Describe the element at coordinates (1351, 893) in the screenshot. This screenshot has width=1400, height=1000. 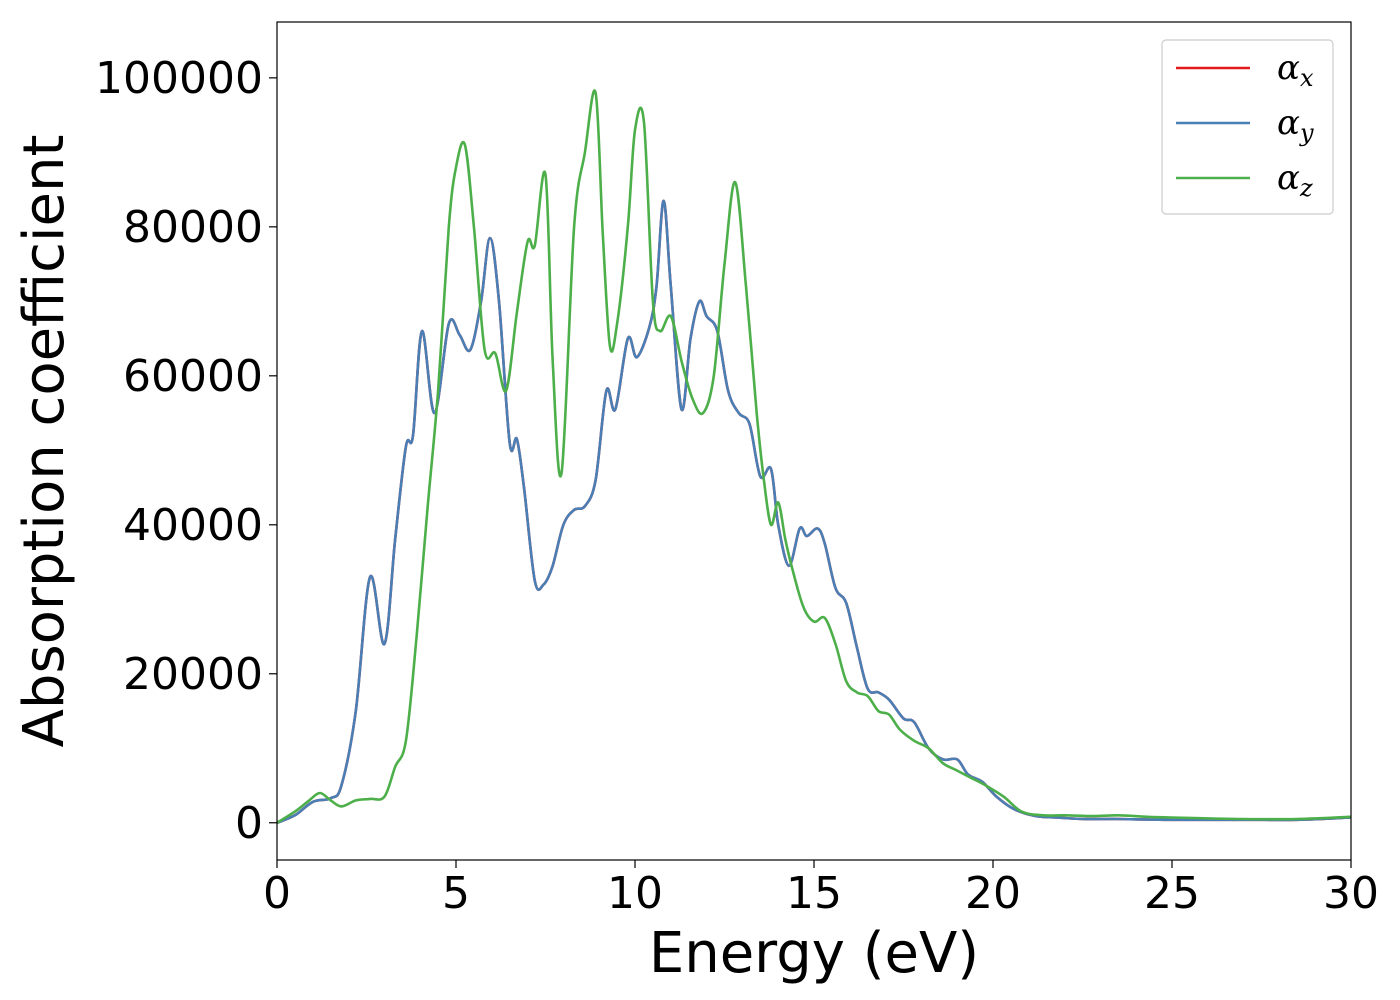
I see `x-tick-label: 30` at that location.